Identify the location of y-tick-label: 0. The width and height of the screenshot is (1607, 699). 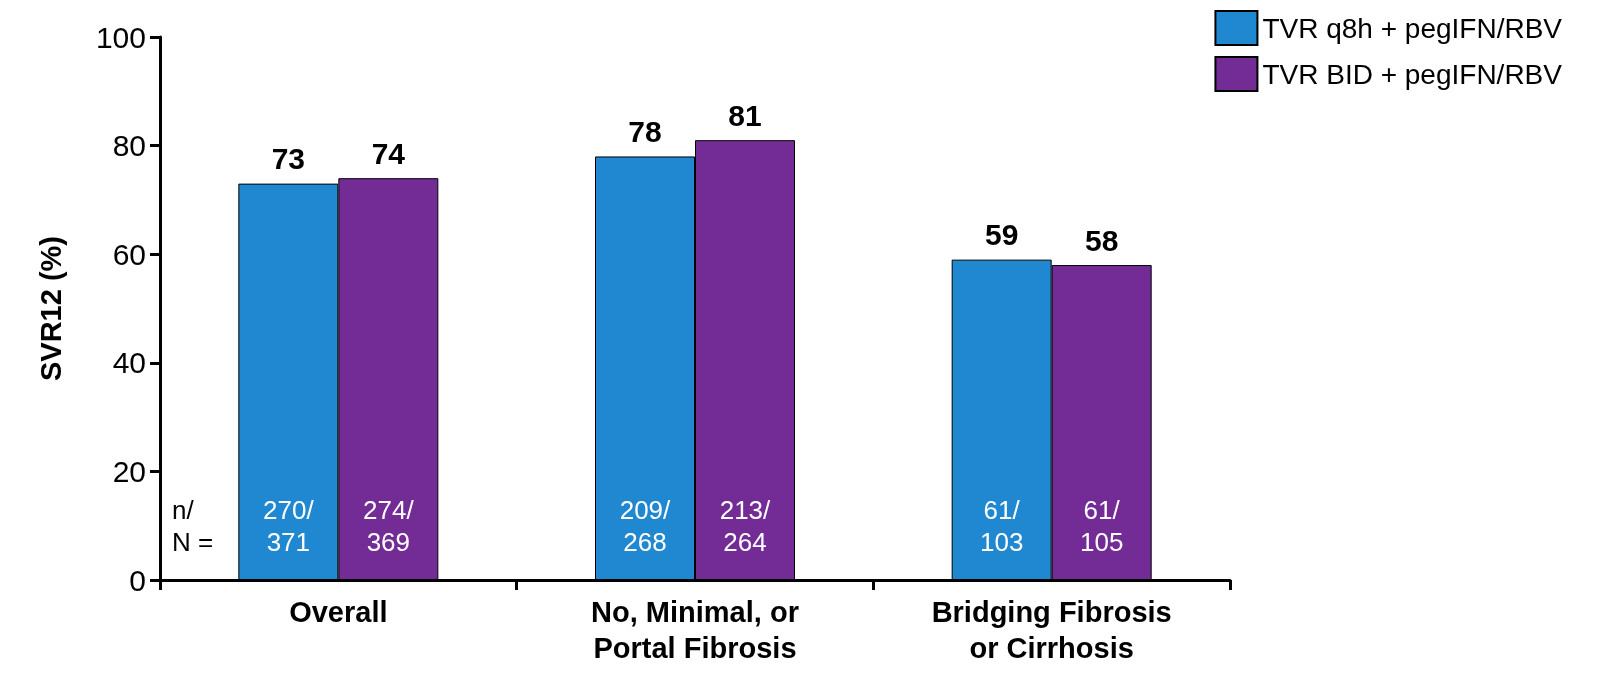
(137, 580).